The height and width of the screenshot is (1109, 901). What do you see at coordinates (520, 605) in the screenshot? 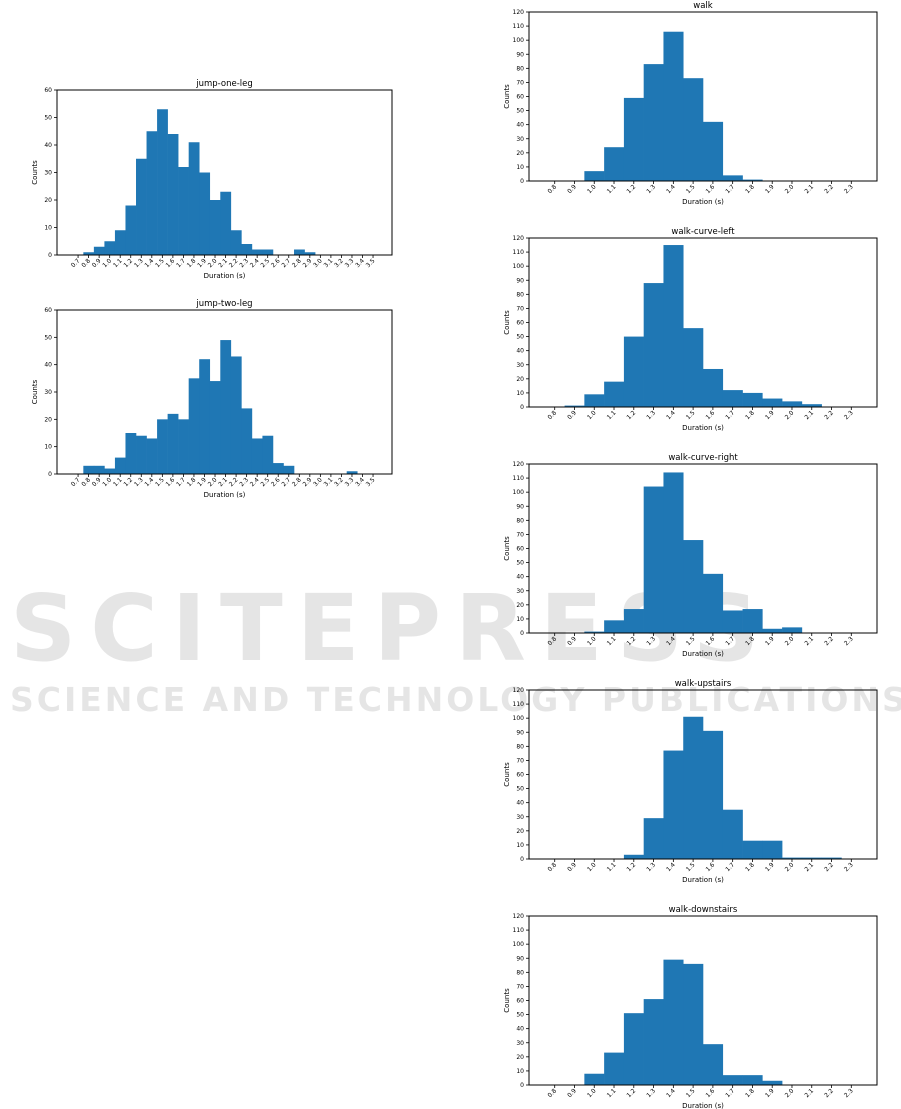
I see `y-tick-label: 20` at bounding box center [520, 605].